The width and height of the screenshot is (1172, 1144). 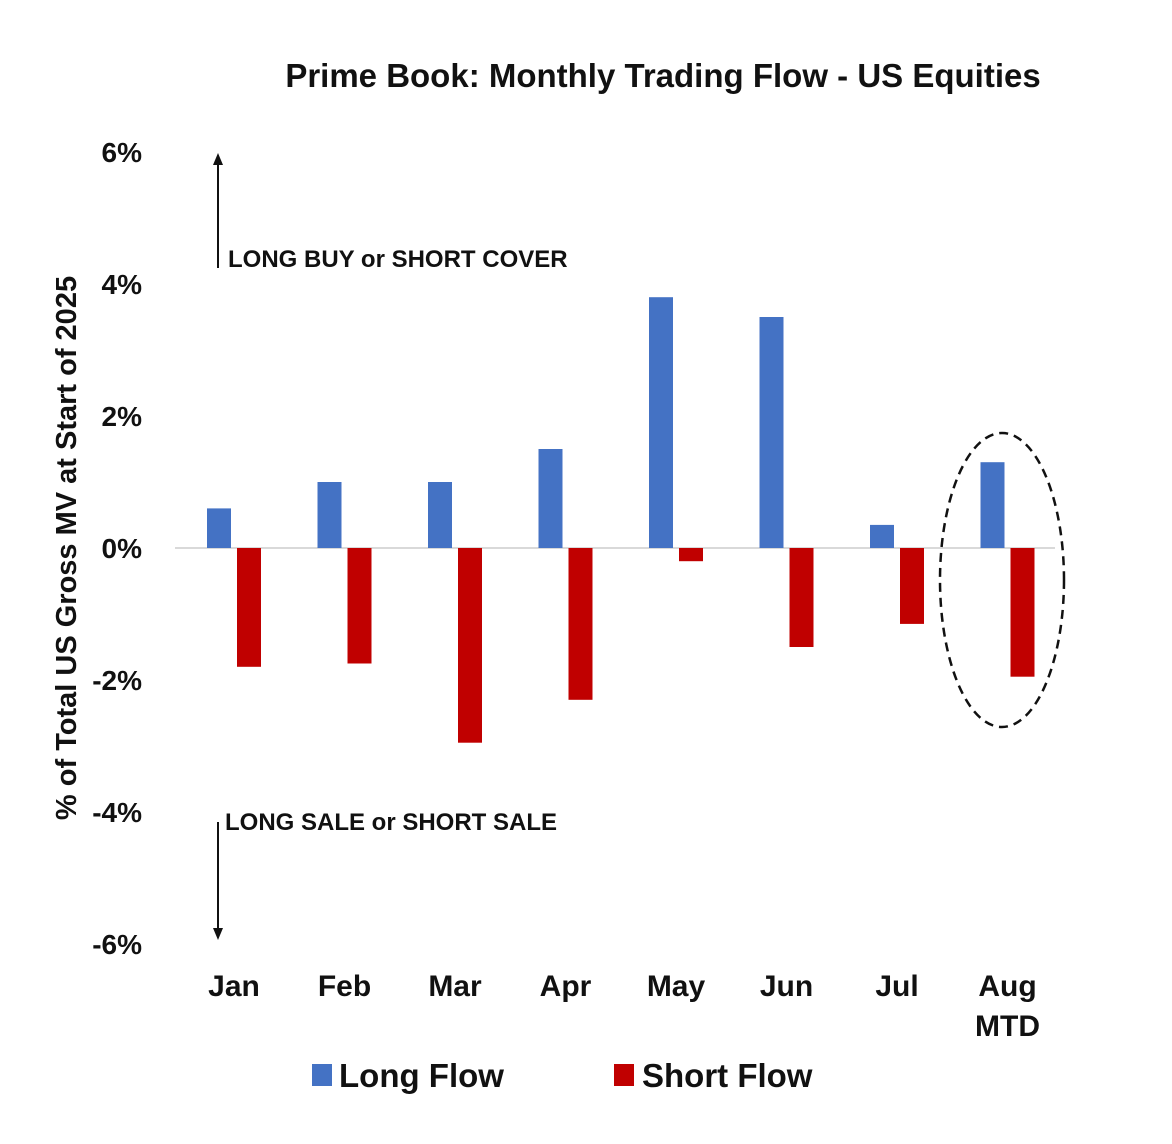 What do you see at coordinates (122, 284) in the screenshot?
I see `y-tick-label: 4%` at bounding box center [122, 284].